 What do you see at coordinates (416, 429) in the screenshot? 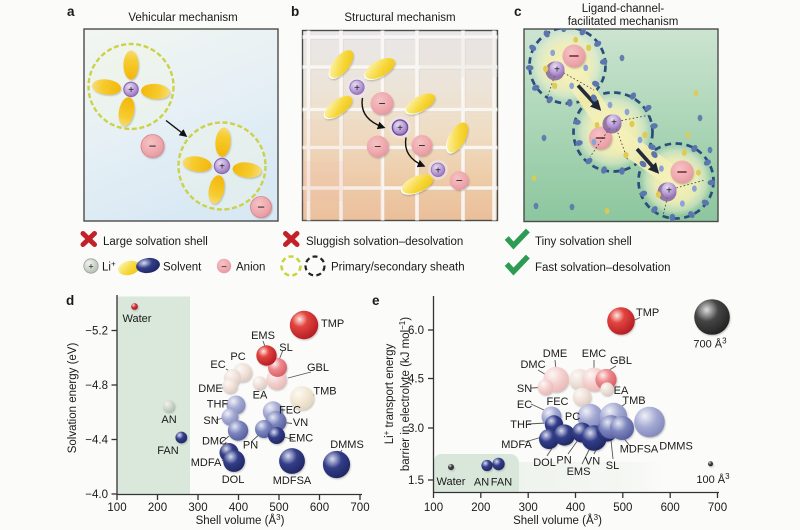
I see `svg-text: 3.0` at bounding box center [416, 429].